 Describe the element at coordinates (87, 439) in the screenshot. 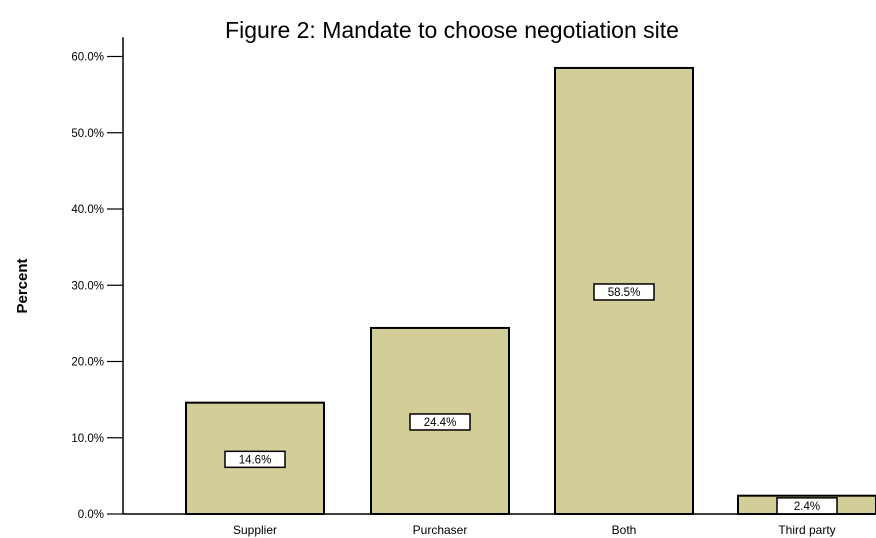

I see `y-tick-label: 10.0%` at that location.